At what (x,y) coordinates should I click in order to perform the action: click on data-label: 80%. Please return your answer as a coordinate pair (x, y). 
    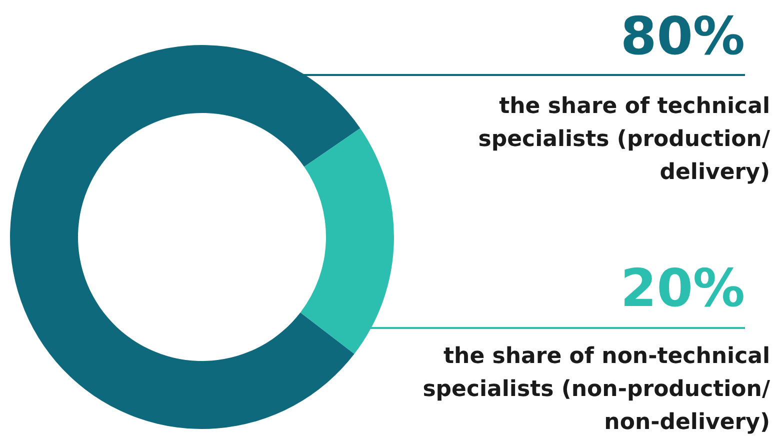
    Looking at the image, I should click on (682, 37).